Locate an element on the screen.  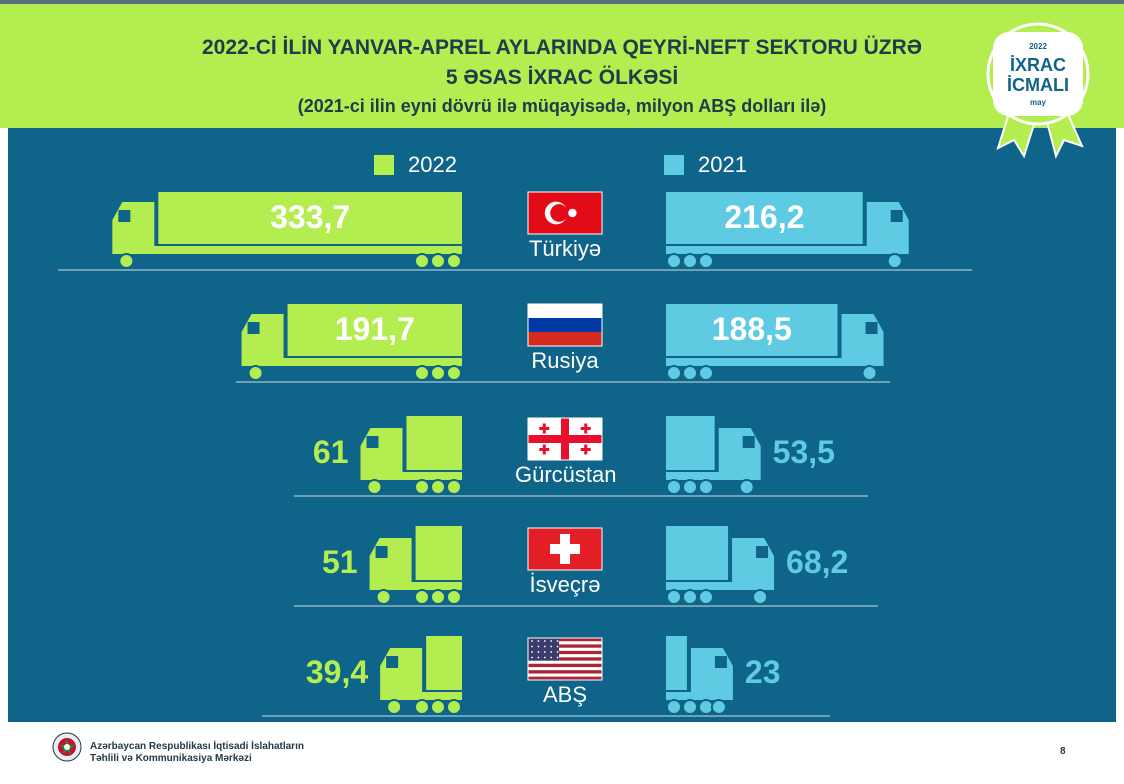
truck-2021-2-chassis is located at coordinates (775, 362).